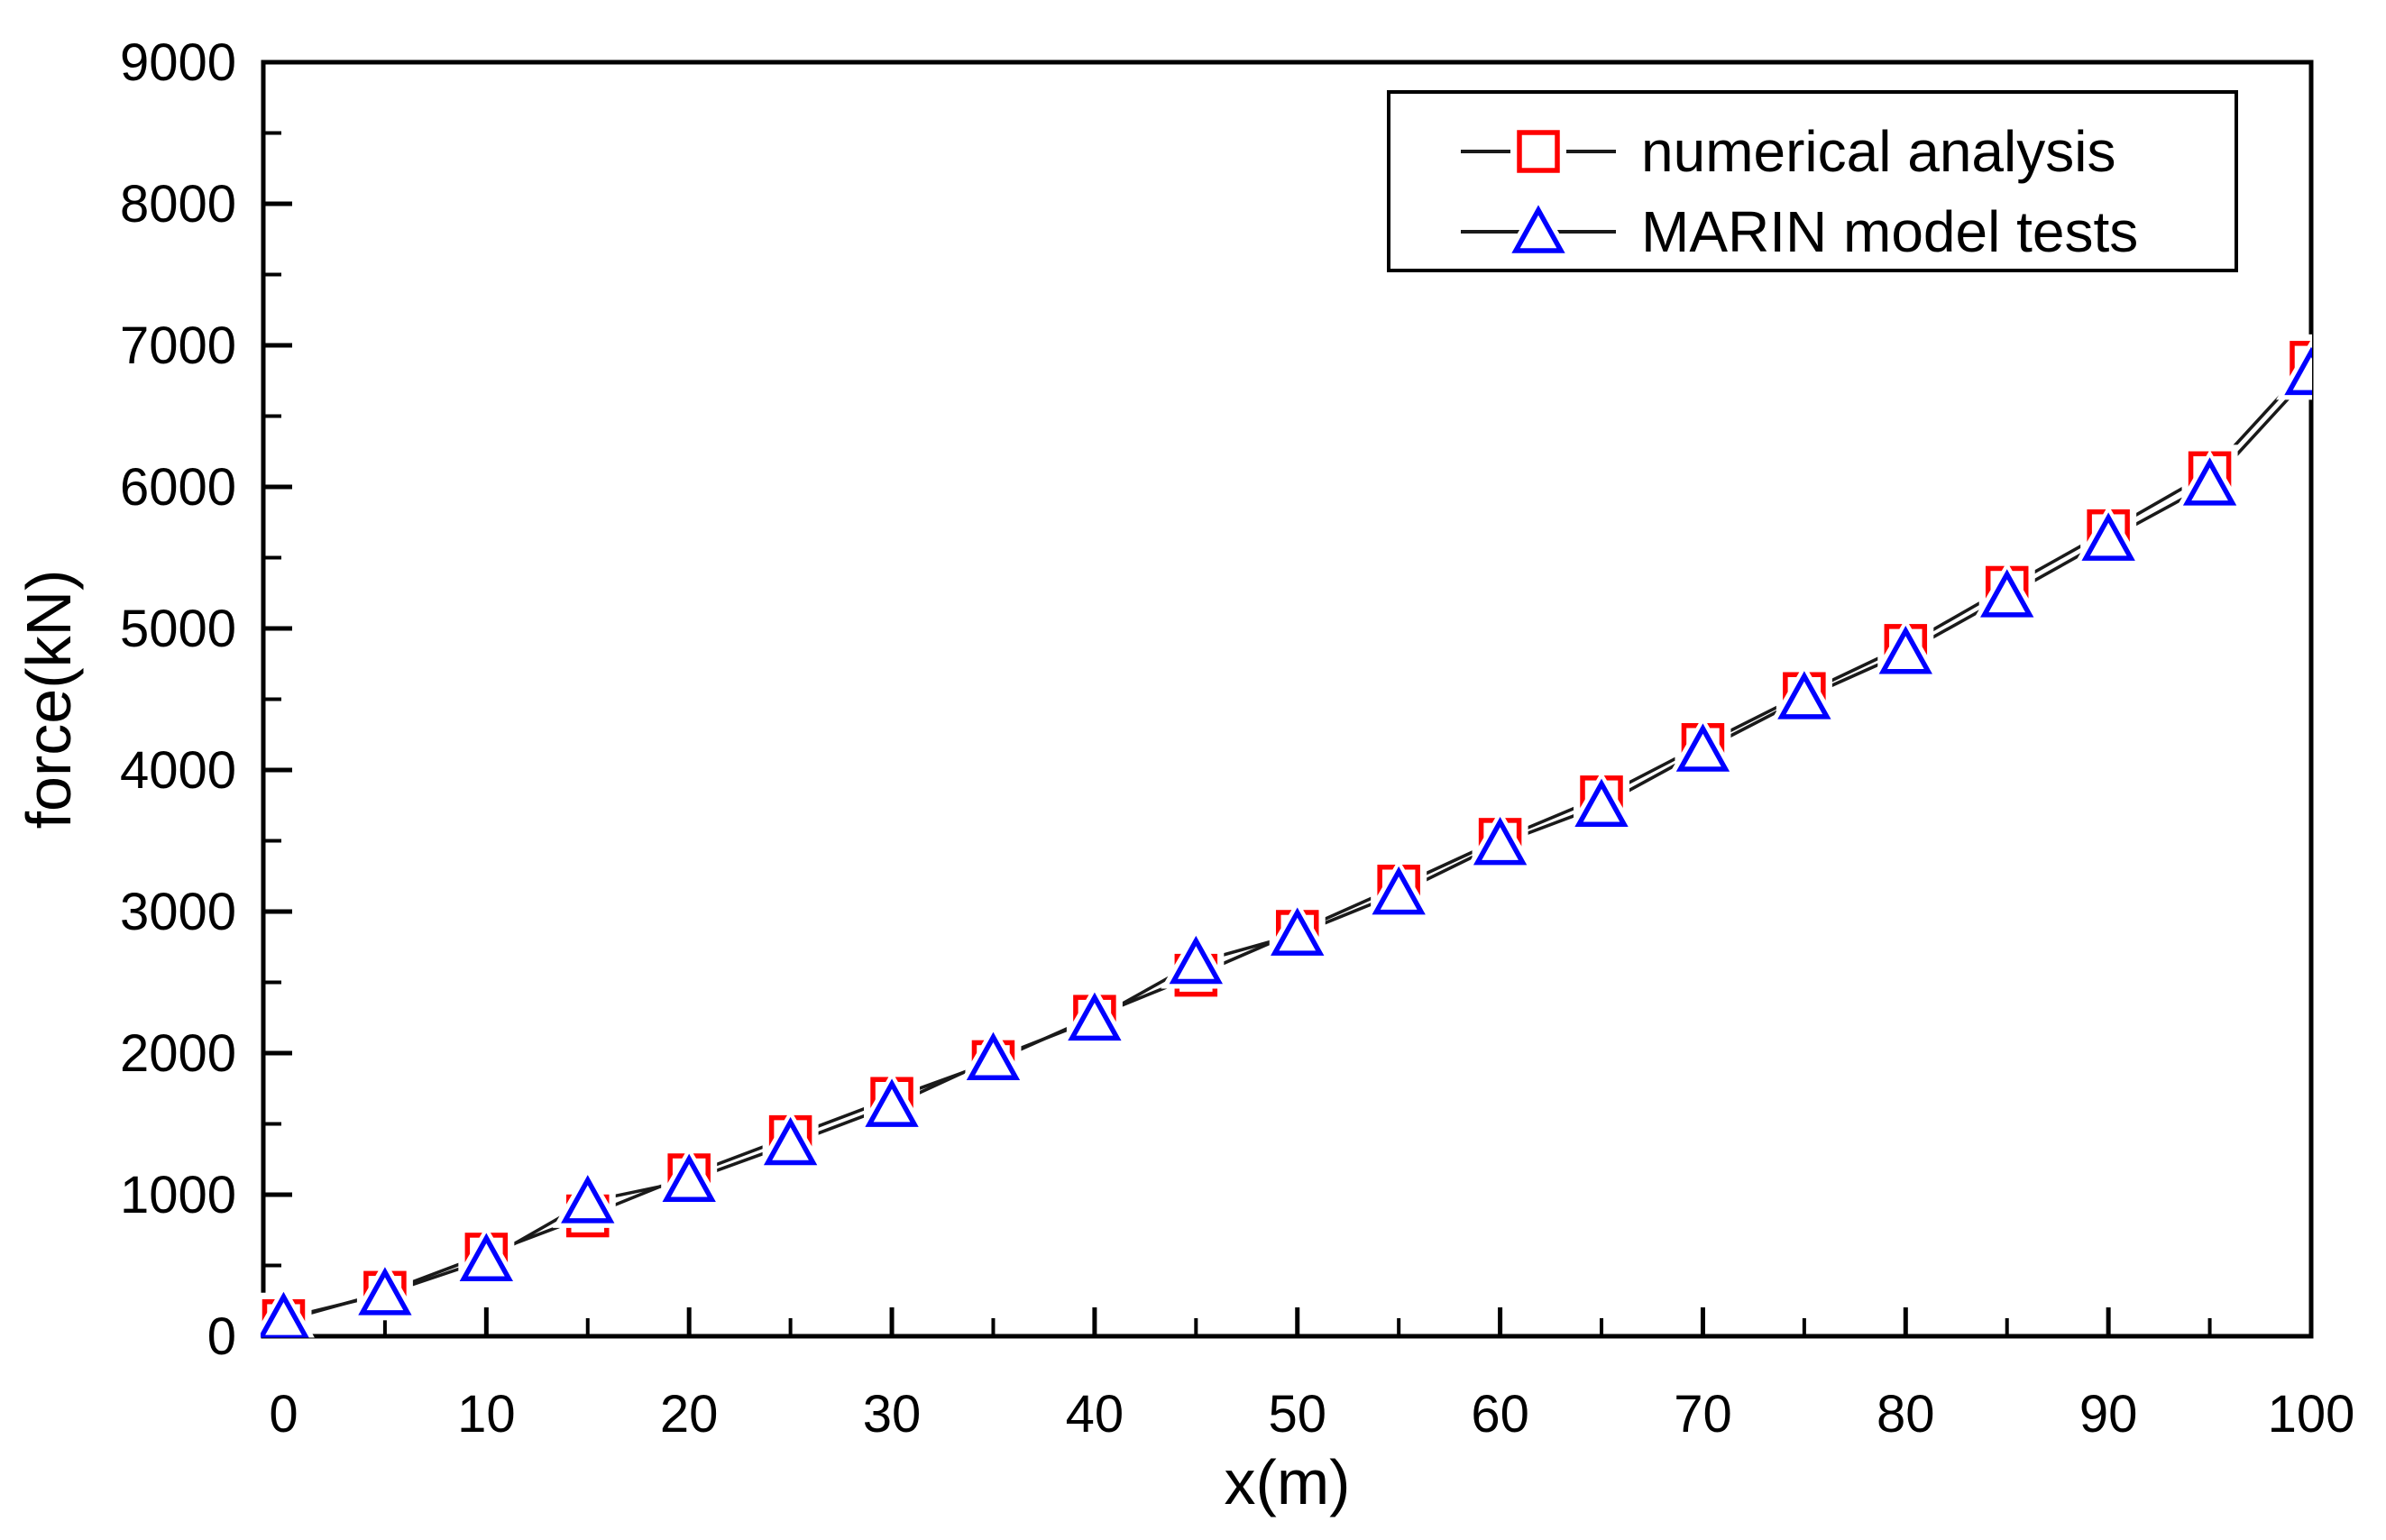 This screenshot has width=2386, height=1540. Describe the element at coordinates (2311, 1414) in the screenshot. I see `x-tick-label: 100` at that location.